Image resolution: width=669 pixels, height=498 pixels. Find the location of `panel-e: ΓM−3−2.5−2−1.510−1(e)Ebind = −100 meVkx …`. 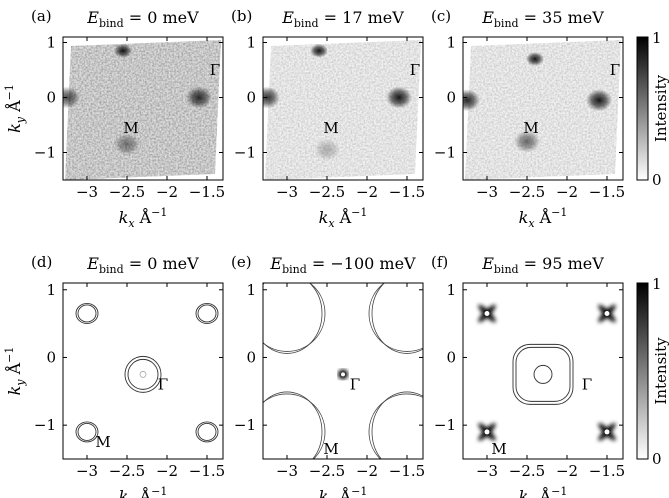

panel-e: ΓM−3−2.5−2−1.510−1(e)Ebind = −100 meVkx … is located at coordinates (328, 375).